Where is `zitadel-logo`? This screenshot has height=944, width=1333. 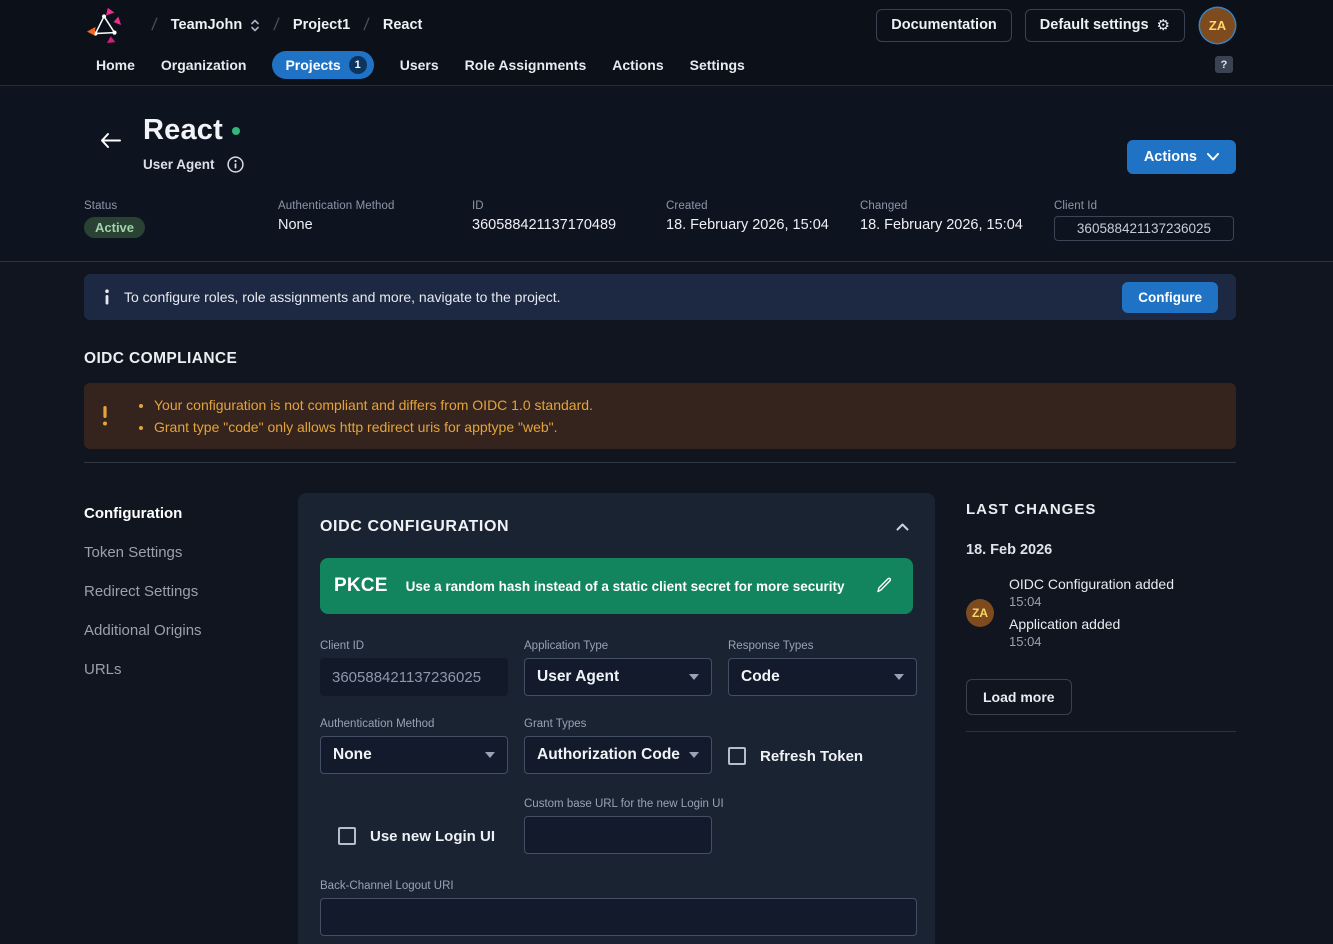
zitadel-logo is located at coordinates (105, 25).